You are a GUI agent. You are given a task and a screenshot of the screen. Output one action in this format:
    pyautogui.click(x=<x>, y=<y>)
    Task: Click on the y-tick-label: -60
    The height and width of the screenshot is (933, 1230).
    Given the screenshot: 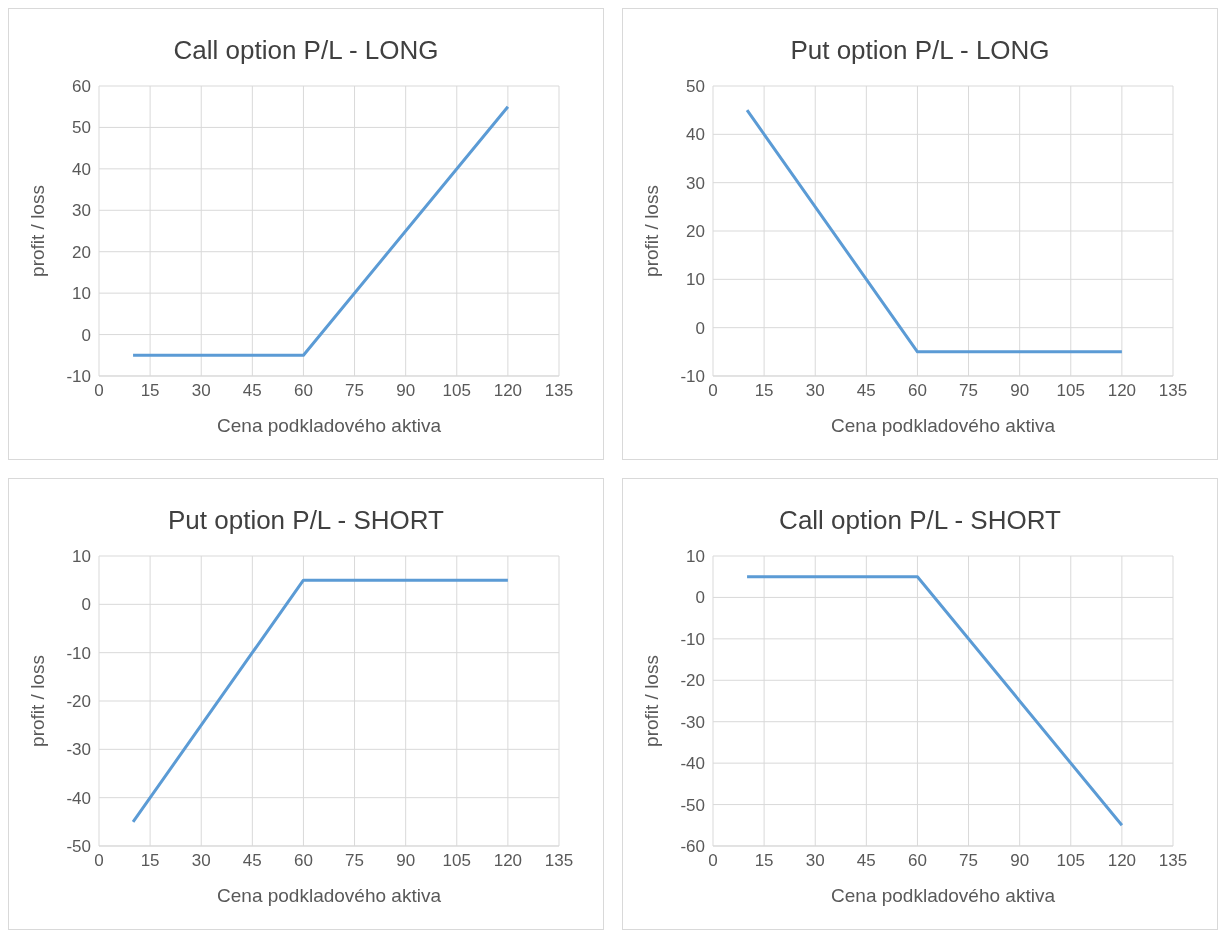 What is the action you would take?
    pyautogui.click(x=692, y=847)
    